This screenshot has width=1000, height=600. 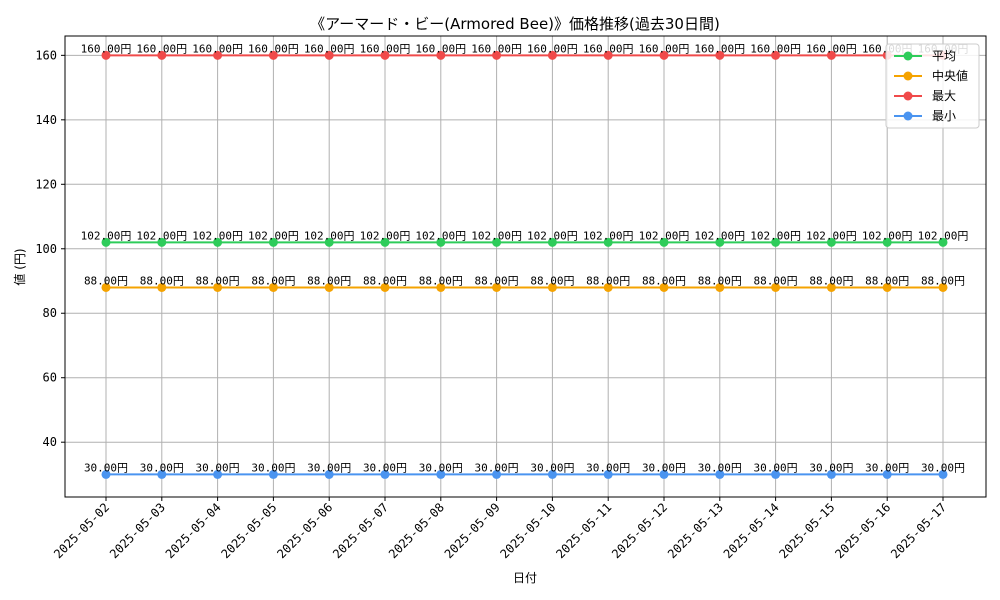 What do you see at coordinates (918, 530) in the screenshot?
I see `x-tick-label: 2025-05-17` at bounding box center [918, 530].